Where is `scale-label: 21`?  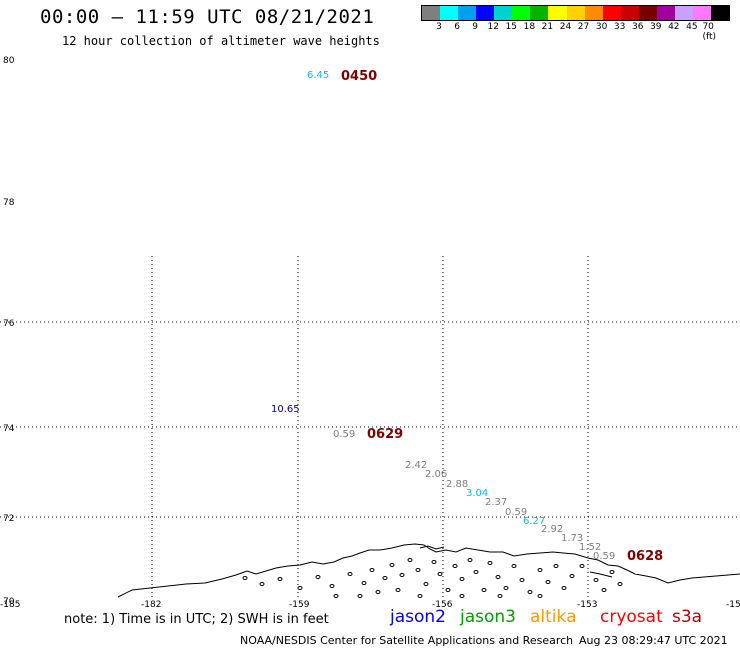
scale-label: 21 is located at coordinates (547, 27).